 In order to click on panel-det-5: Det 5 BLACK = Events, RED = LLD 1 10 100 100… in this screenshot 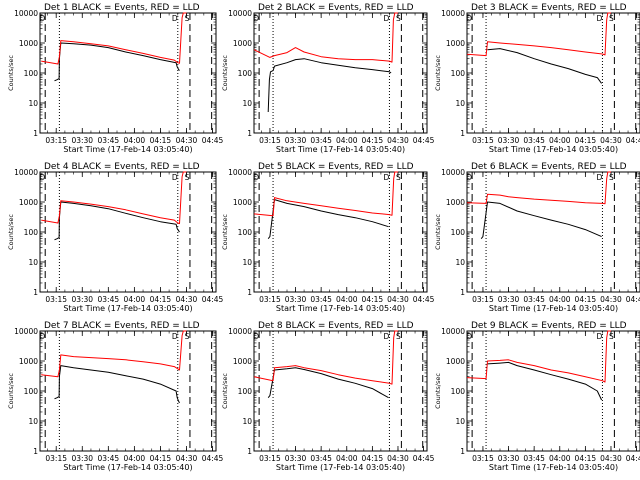, I will do `click(328, 237)`.